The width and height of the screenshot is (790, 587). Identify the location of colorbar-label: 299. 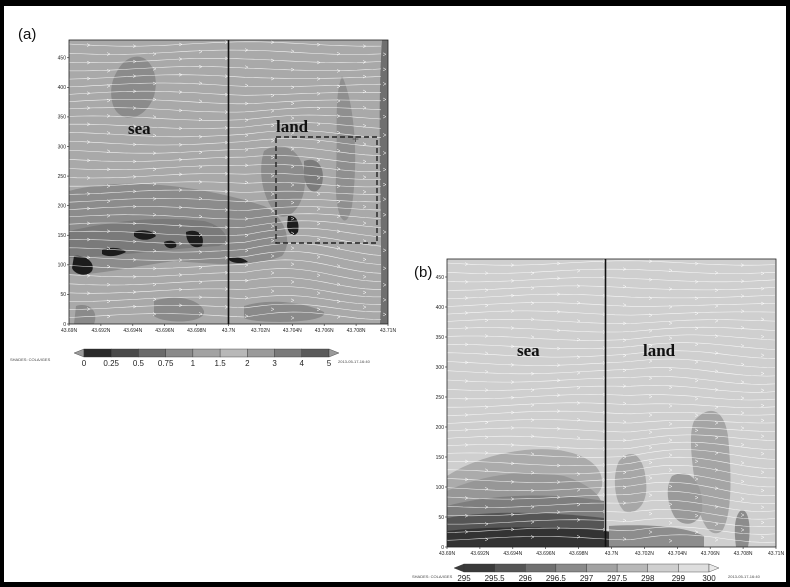
(679, 578).